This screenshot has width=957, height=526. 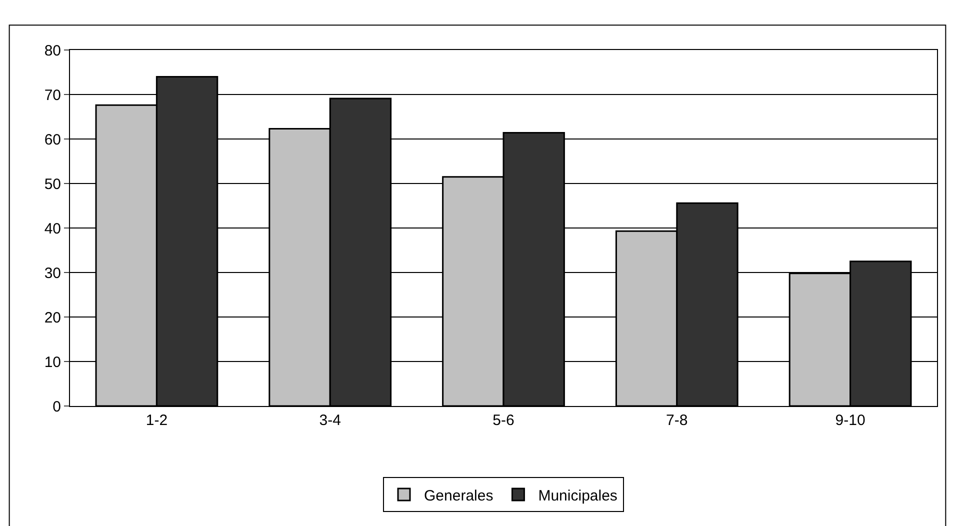 What do you see at coordinates (52, 184) in the screenshot?
I see `y-tick-label: 50` at bounding box center [52, 184].